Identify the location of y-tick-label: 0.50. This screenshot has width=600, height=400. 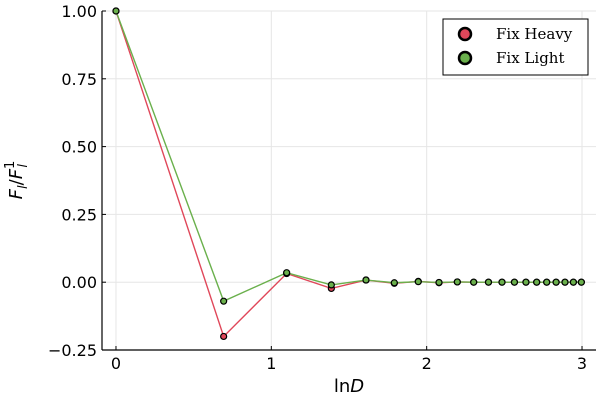
(79, 147).